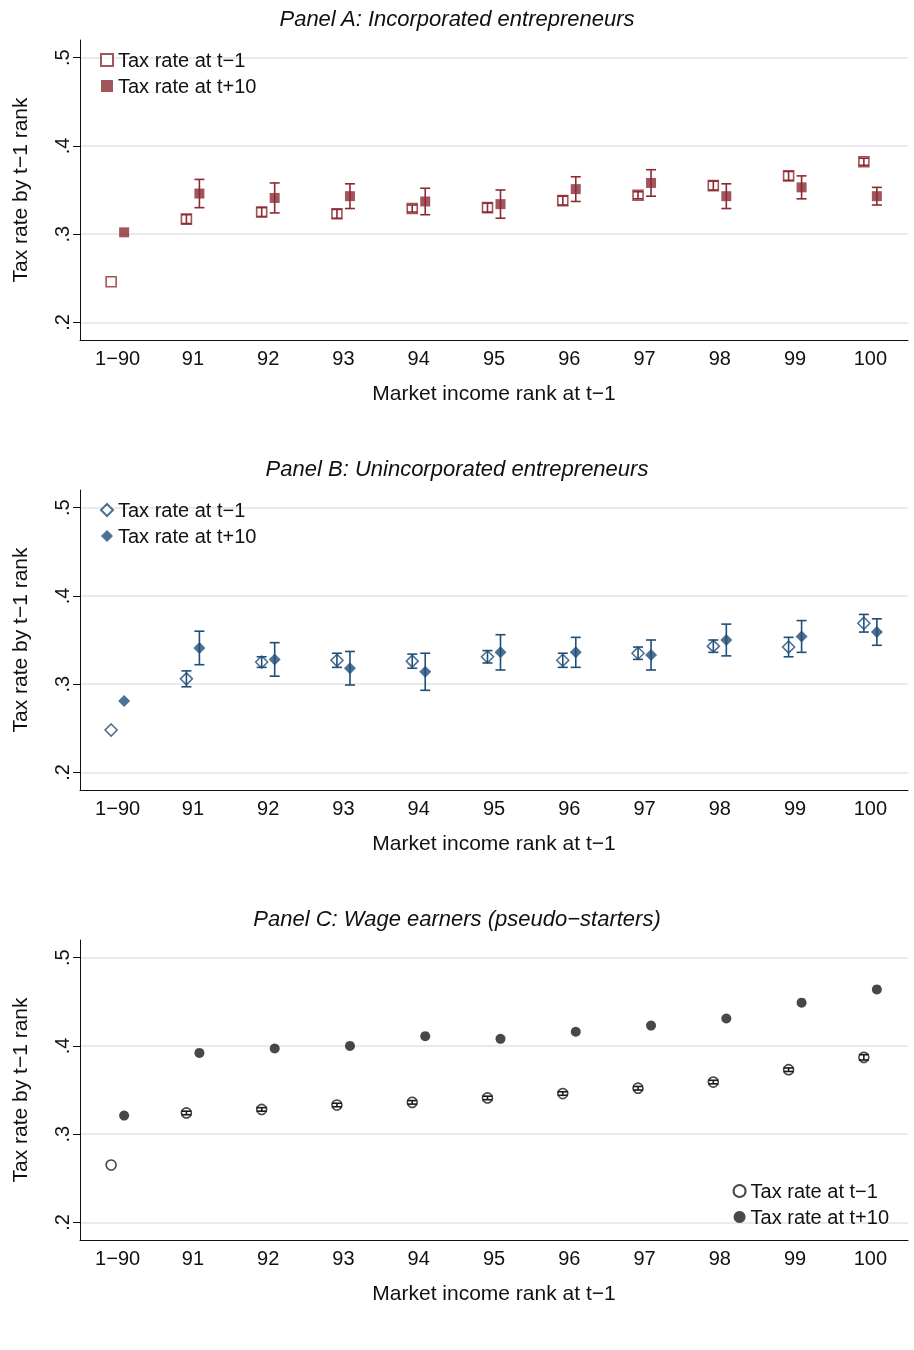 The height and width of the screenshot is (1350, 914). Describe the element at coordinates (457, 918) in the screenshot. I see `chart-title: Panel C: Wage earners (pseudo−starters)` at that location.